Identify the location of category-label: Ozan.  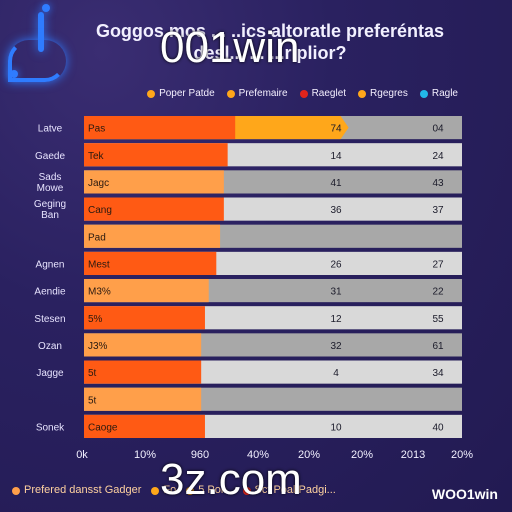
(50, 346).